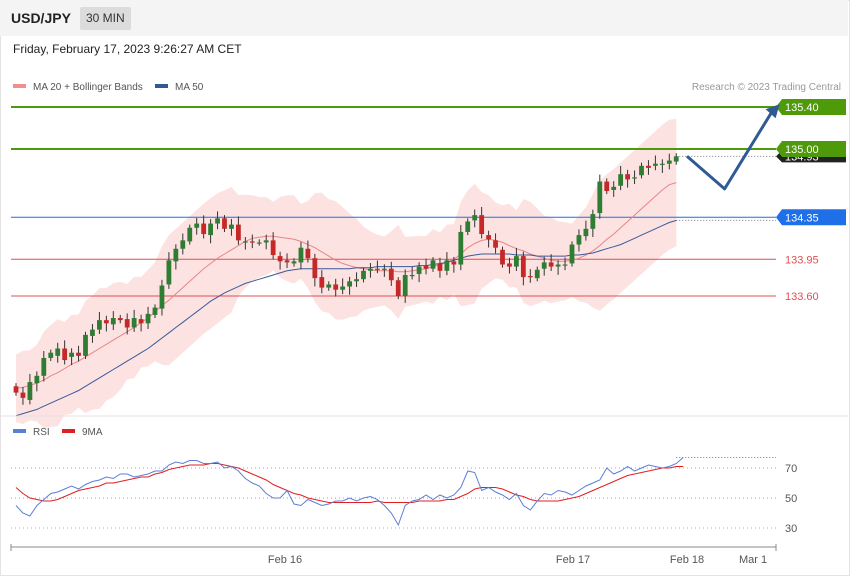 This screenshot has width=850, height=576. Describe the element at coordinates (766, 87) in the screenshot. I see `credit-text: Research © 2023 Trading Central` at that location.